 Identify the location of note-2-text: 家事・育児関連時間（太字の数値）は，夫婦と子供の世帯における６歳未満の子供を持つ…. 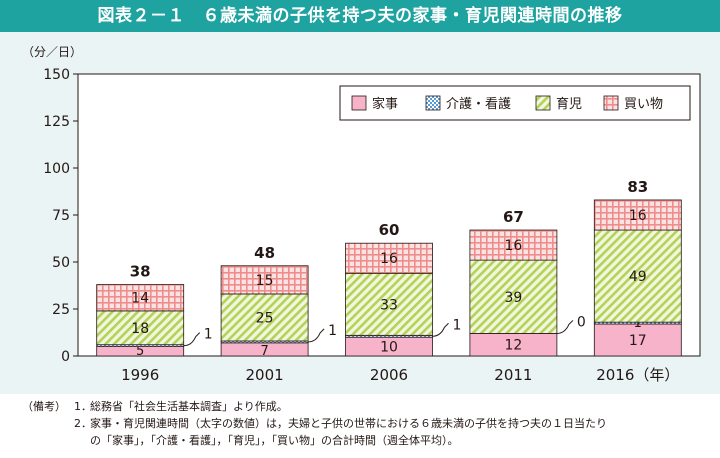
(348, 423).